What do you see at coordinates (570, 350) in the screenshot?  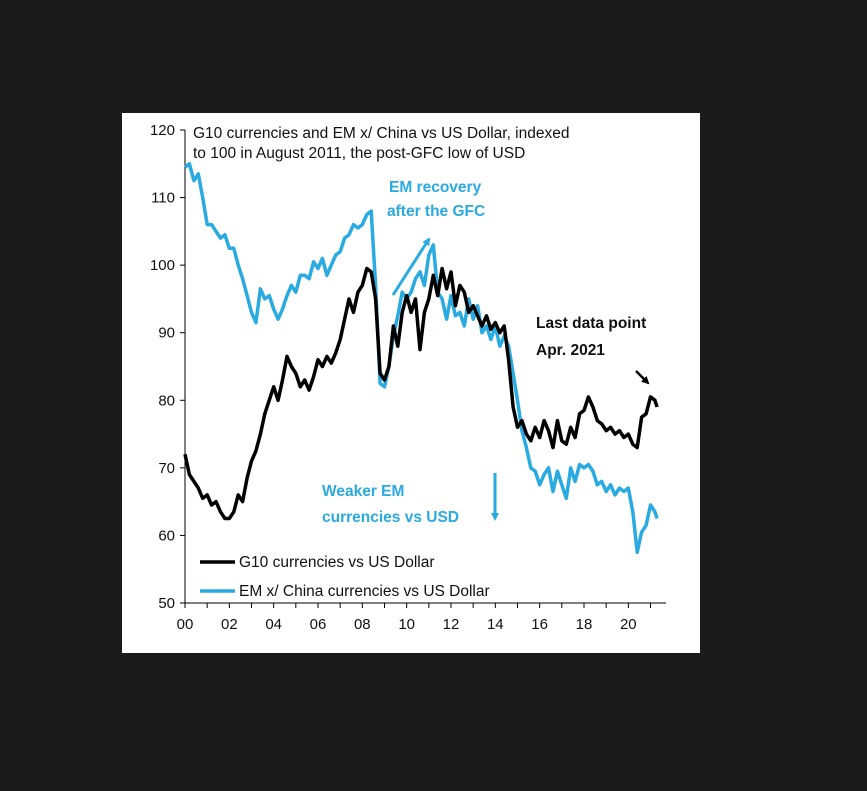 I see `annotation-last-point-line-2: Apr. 2021` at bounding box center [570, 350].